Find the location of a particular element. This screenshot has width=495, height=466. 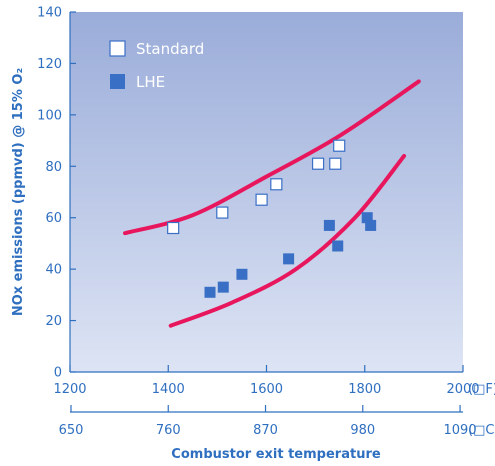

x-tick-label: 2000 is located at coordinates (462, 389).